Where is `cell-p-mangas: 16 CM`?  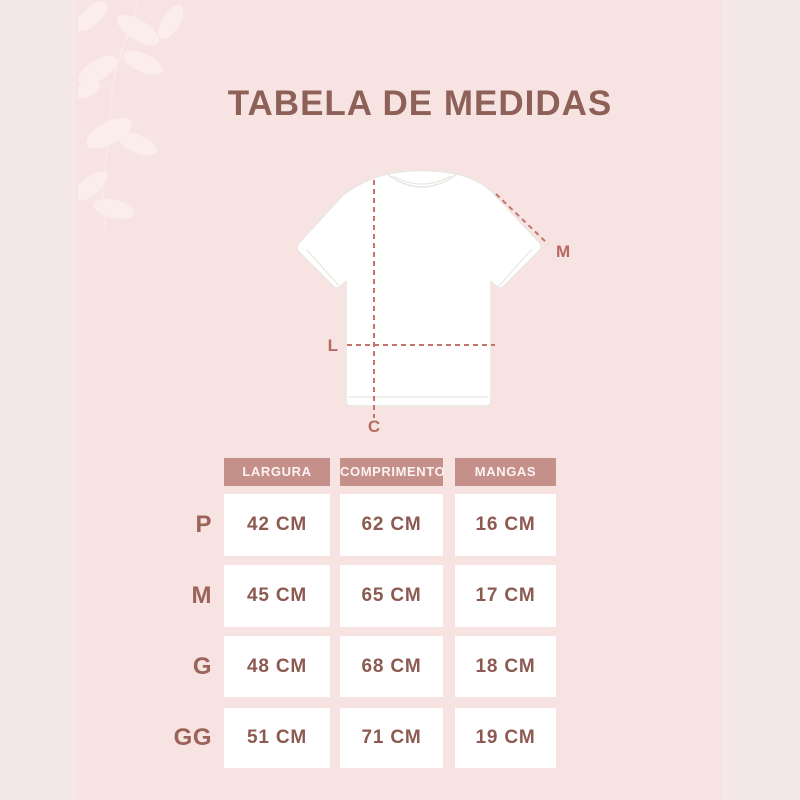
cell-p-mangas: 16 CM is located at coordinates (505, 525).